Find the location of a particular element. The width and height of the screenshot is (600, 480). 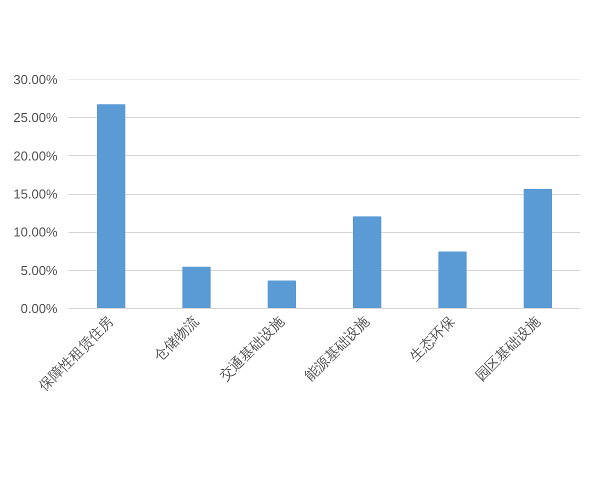

x-tick-label: 保障性租赁住房 is located at coordinates (76, 354).